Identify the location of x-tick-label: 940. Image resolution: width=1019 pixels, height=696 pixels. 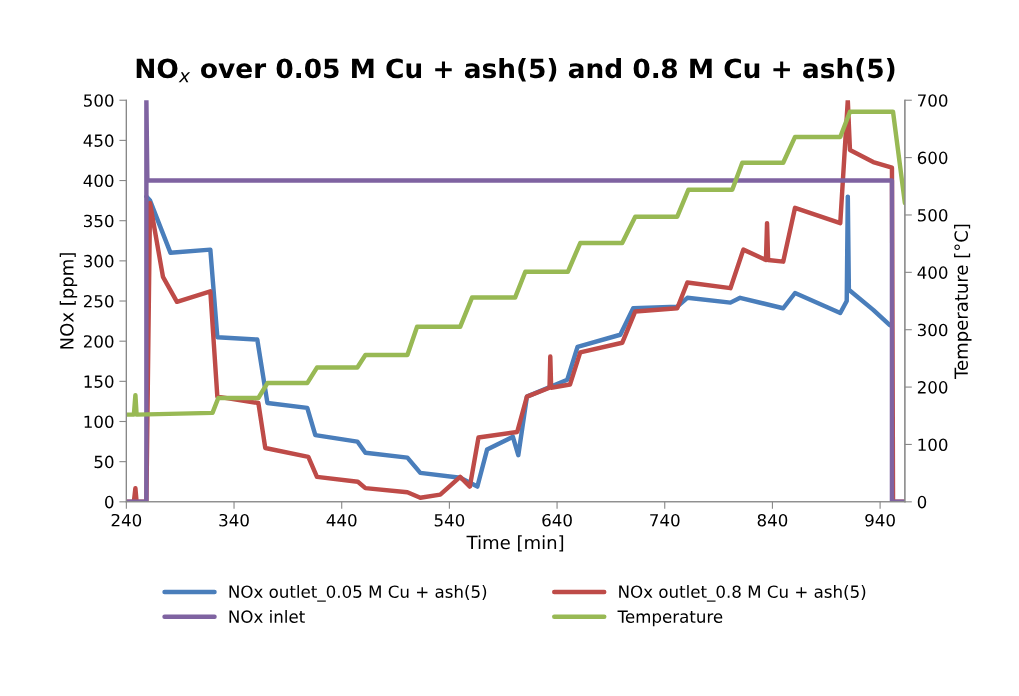
(880, 520).